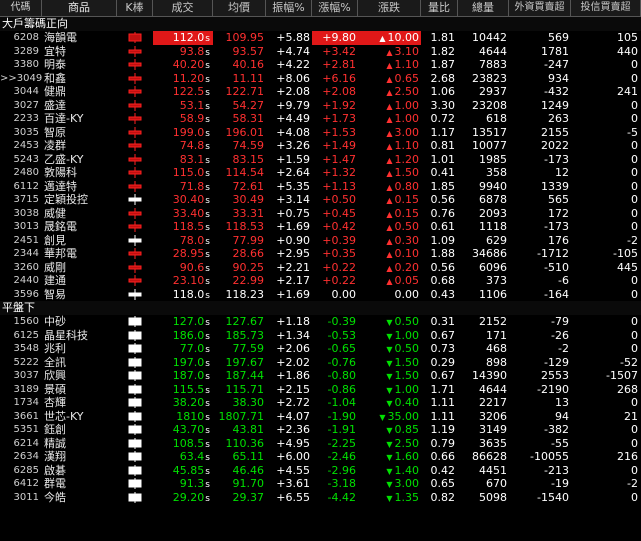 The height and width of the screenshot is (541, 641). Describe the element at coordinates (55, 429) in the screenshot. I see `stock-name: 鈺創` at that location.